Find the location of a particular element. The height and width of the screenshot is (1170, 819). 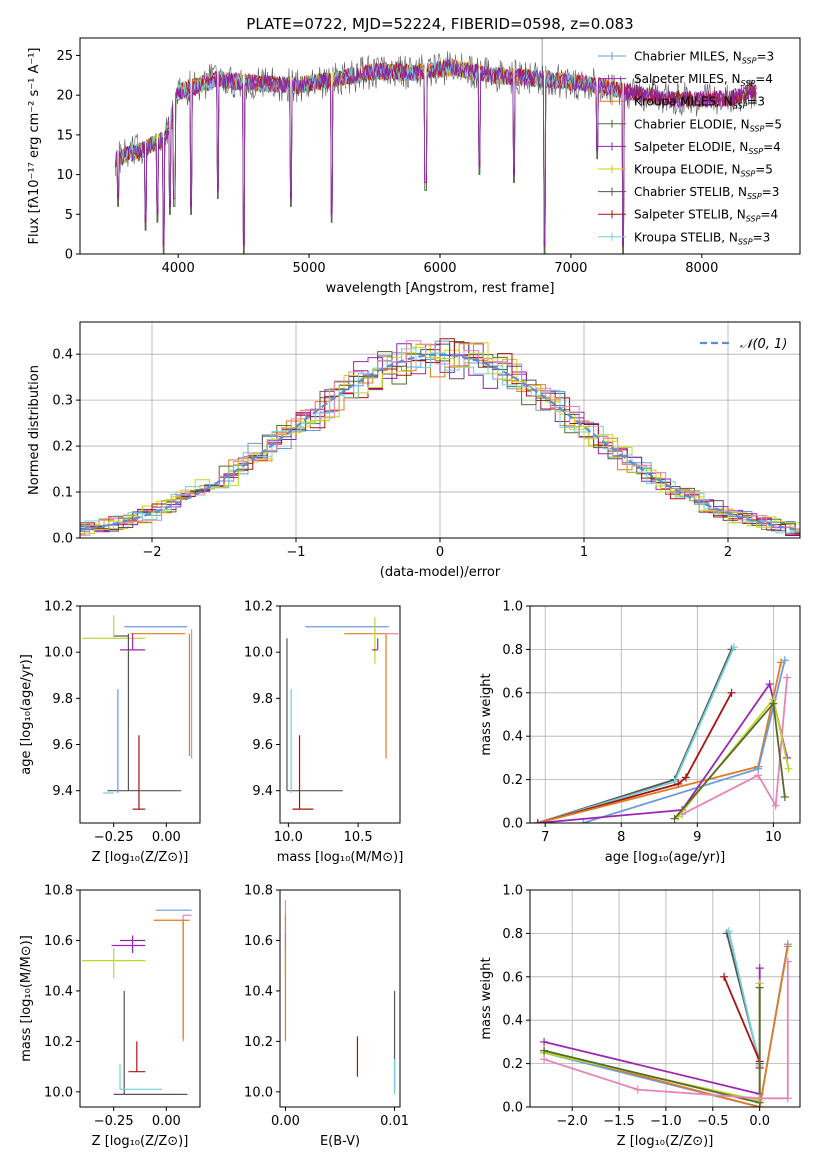

legend-entry: Kroupa STELIB, NSSP=3 is located at coordinates (702, 238).